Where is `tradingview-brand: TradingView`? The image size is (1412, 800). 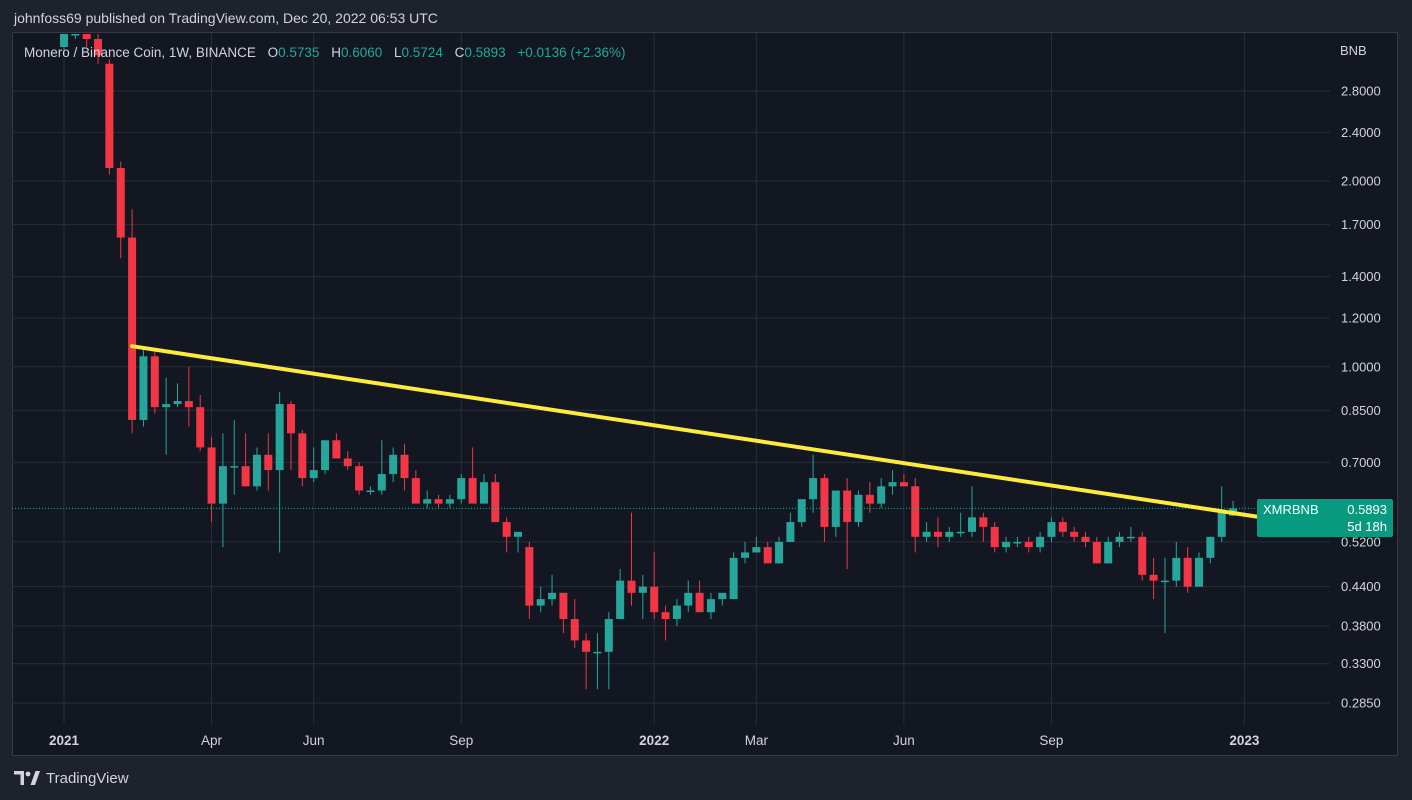 tradingview-brand: TradingView is located at coordinates (71, 778).